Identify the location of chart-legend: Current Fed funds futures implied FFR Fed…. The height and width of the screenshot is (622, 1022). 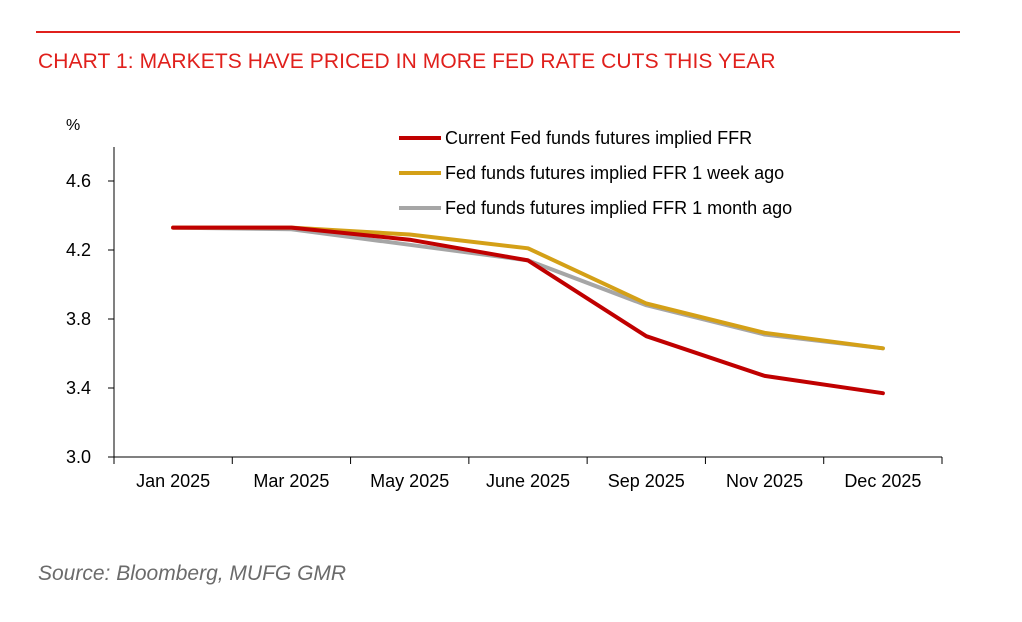
(595, 173).